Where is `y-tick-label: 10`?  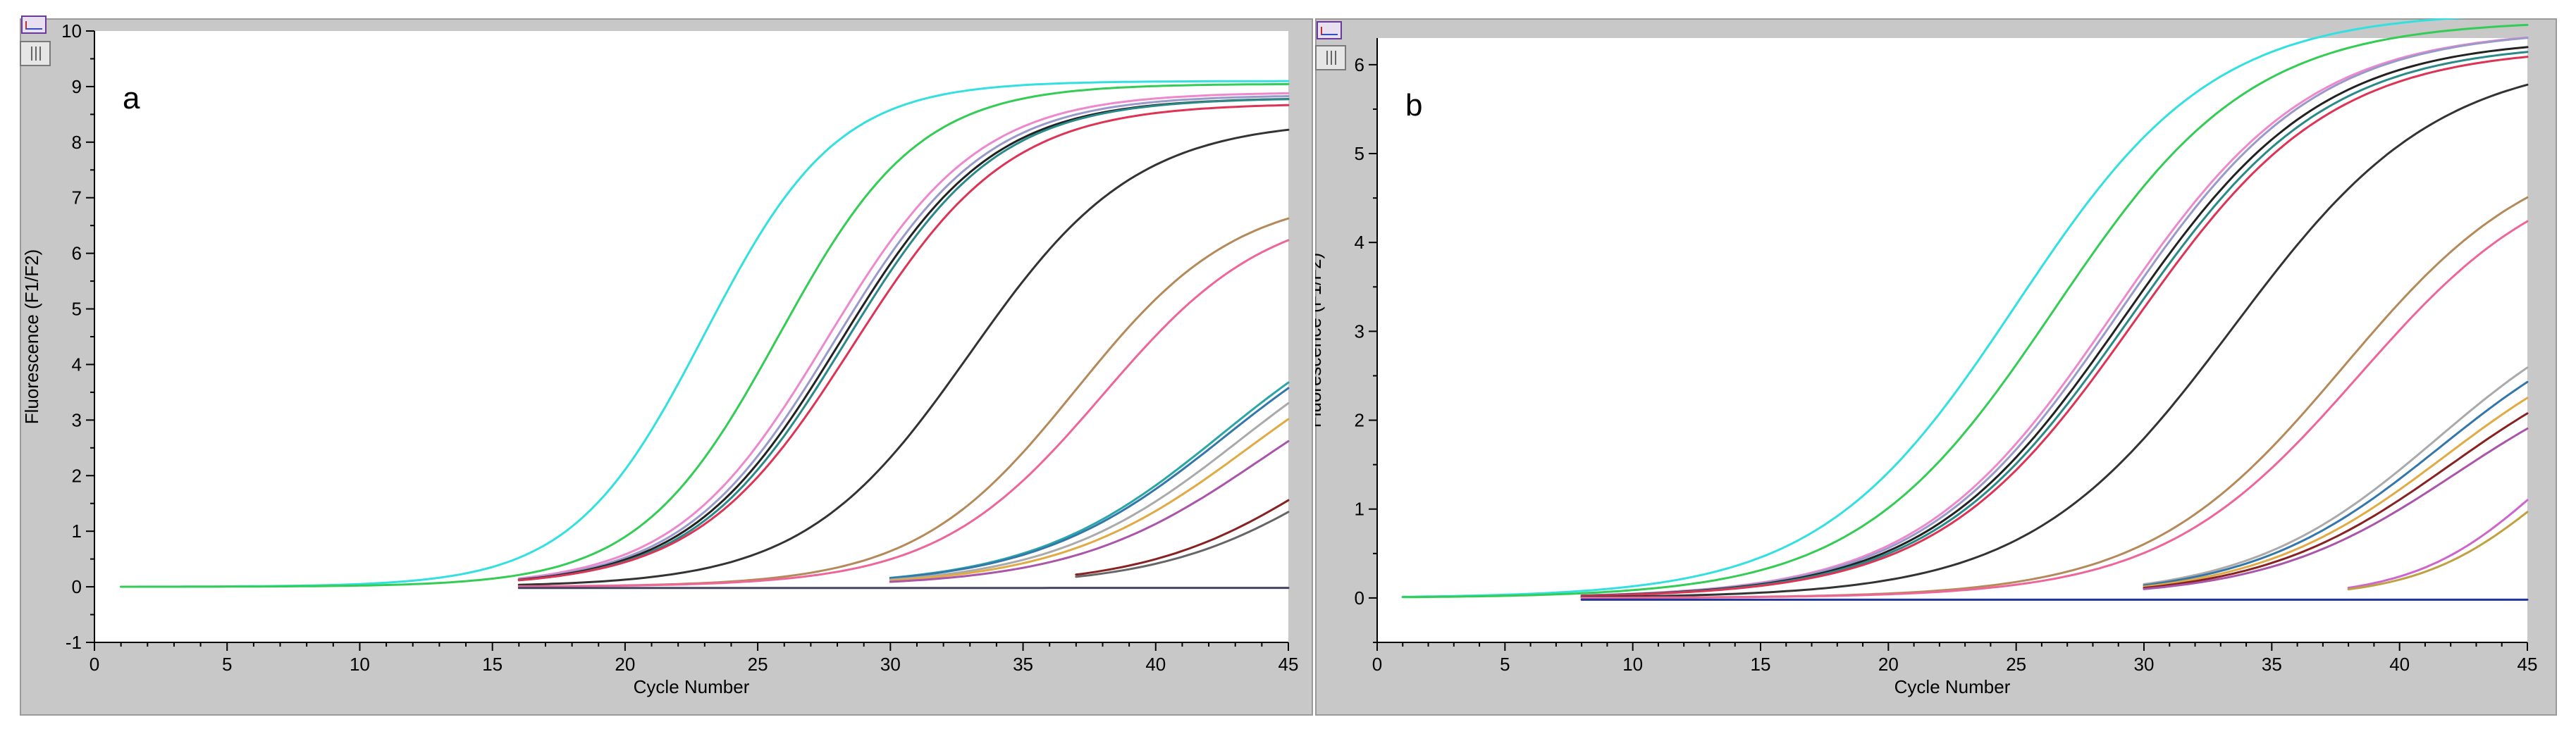 y-tick-label: 10 is located at coordinates (71, 31).